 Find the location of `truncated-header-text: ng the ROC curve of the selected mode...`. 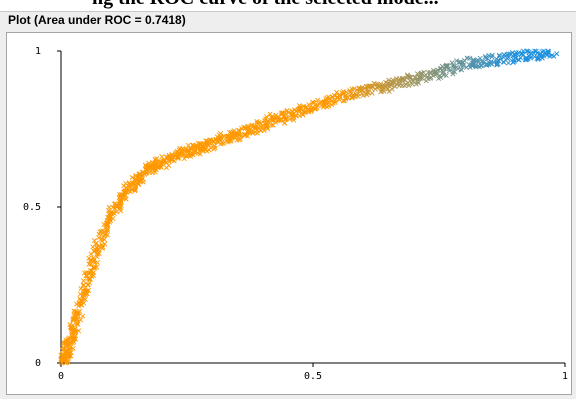

truncated-header-text: ng the ROC curve of the selected mode... is located at coordinates (288, 6).